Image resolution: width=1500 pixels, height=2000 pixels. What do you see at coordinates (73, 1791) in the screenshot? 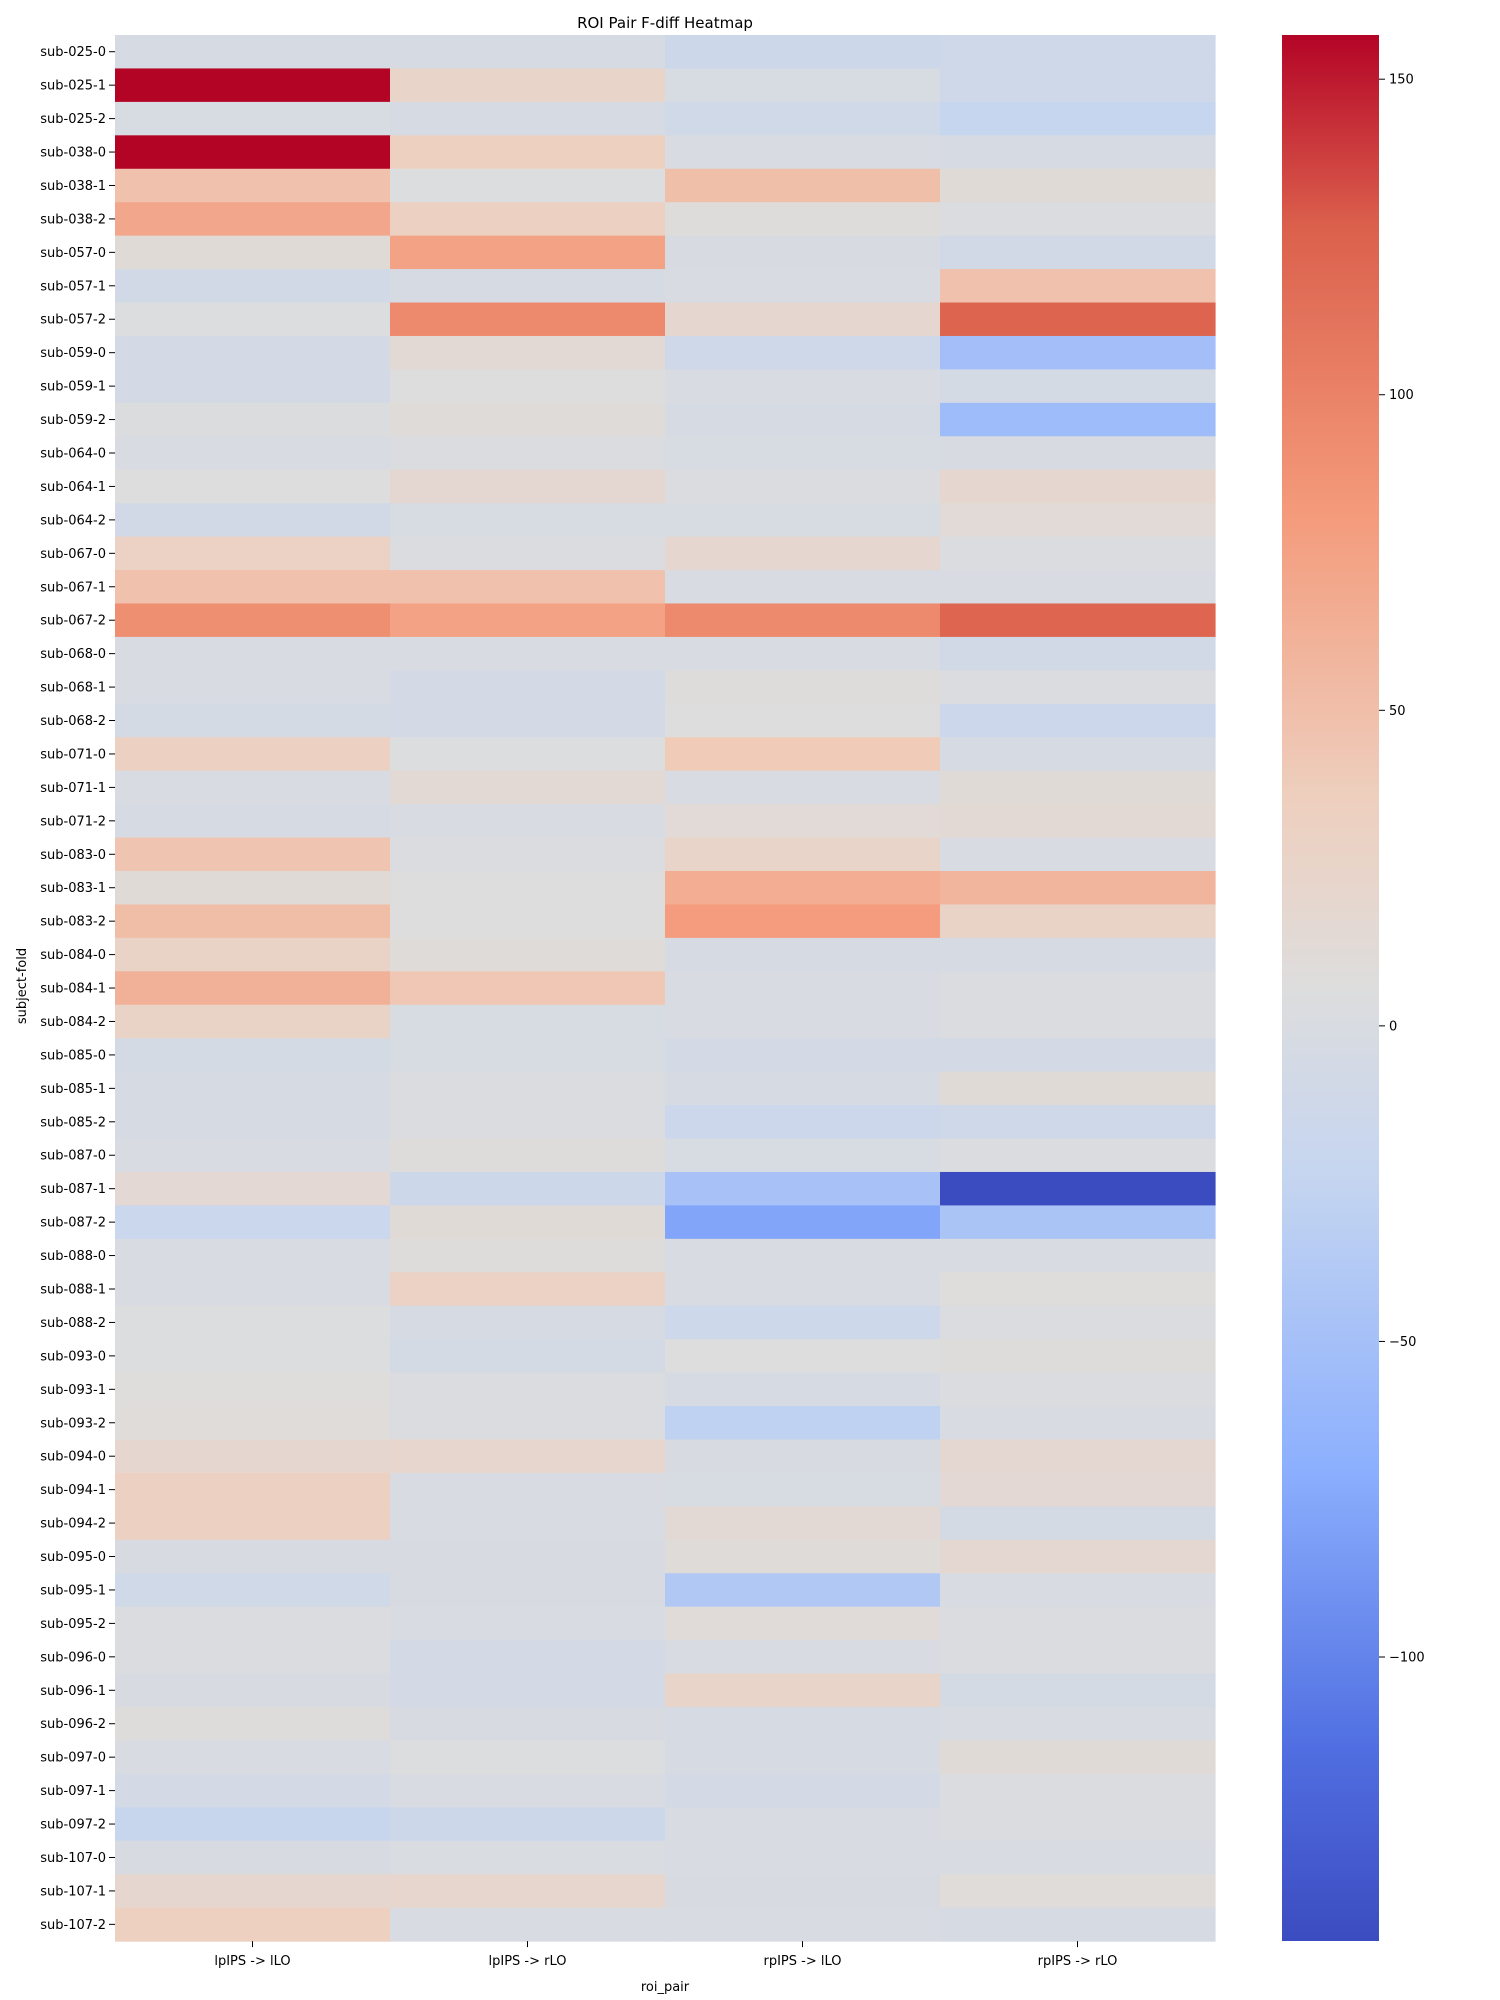
I see `row-label: sub-097-1` at bounding box center [73, 1791].